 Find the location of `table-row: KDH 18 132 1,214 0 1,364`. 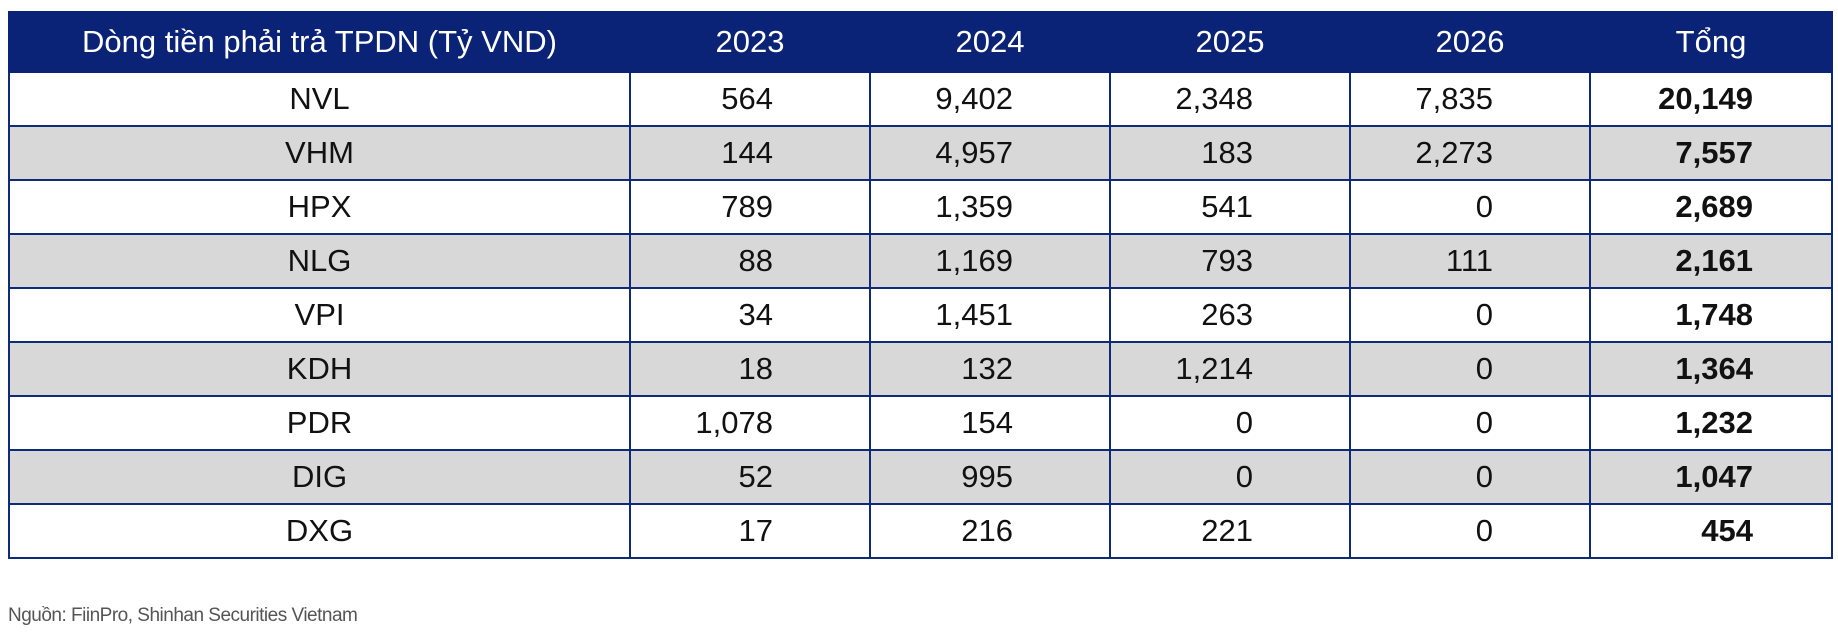

table-row: KDH 18 132 1,214 0 1,364 is located at coordinates (920, 369).